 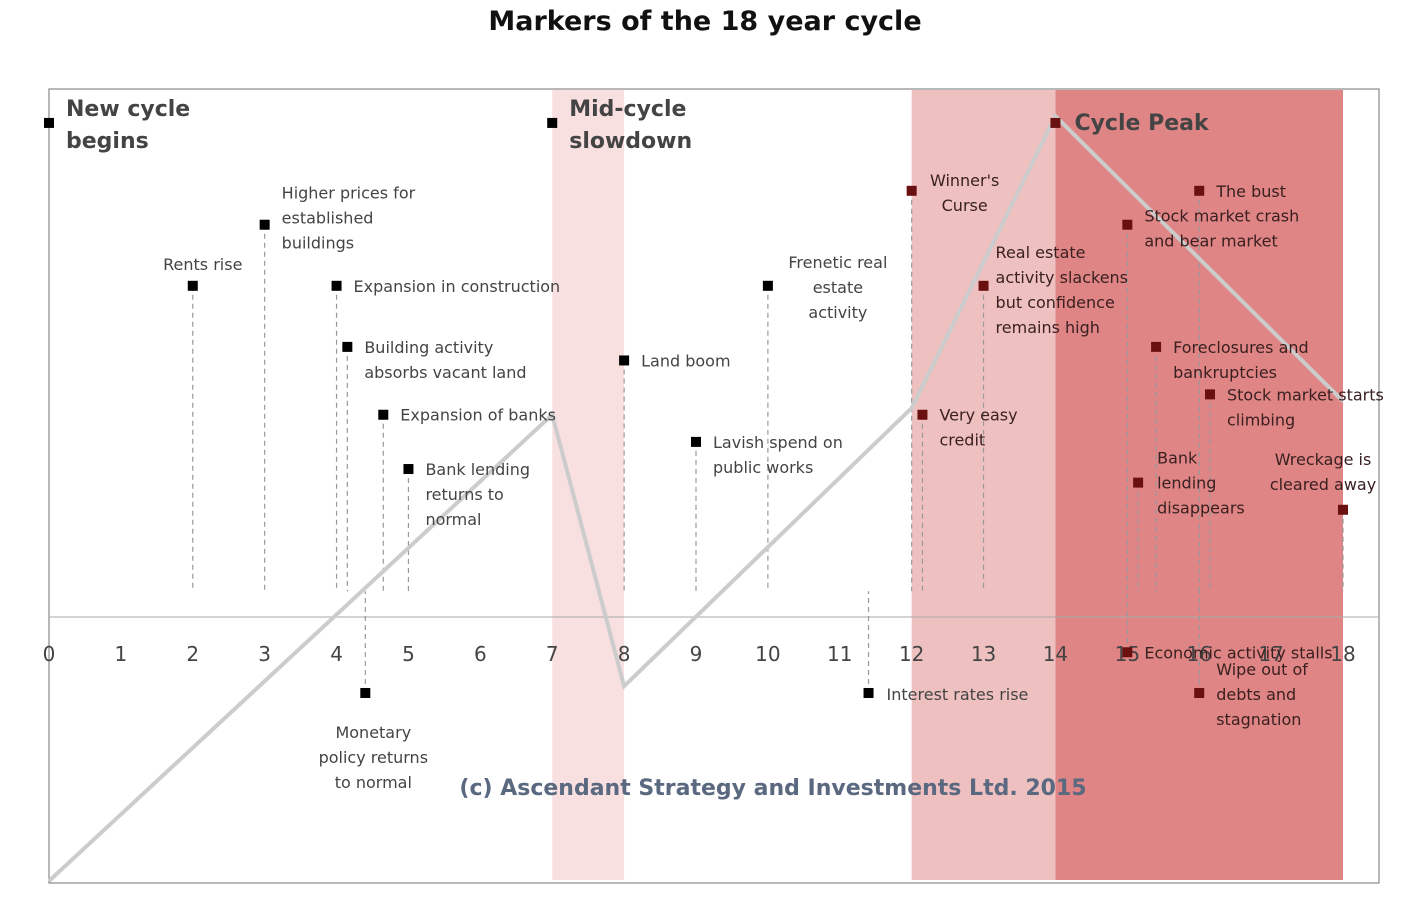 I want to click on marker-label-line: Higher prices for, so click(x=349, y=193).